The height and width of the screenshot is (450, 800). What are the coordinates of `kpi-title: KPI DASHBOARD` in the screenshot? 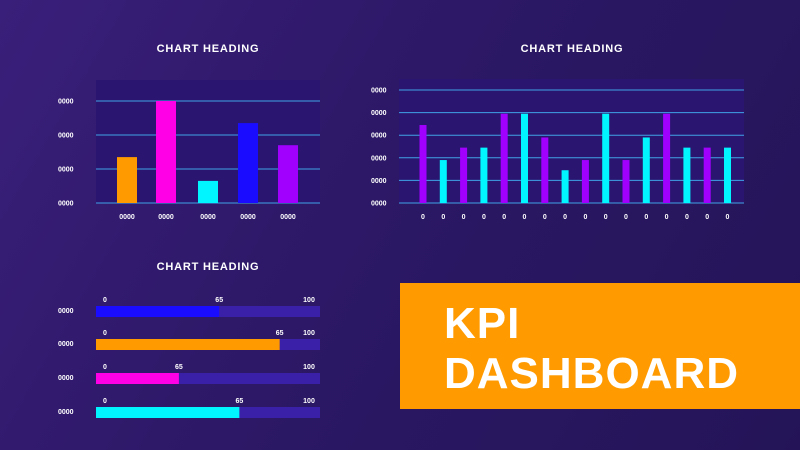 It's located at (591, 349).